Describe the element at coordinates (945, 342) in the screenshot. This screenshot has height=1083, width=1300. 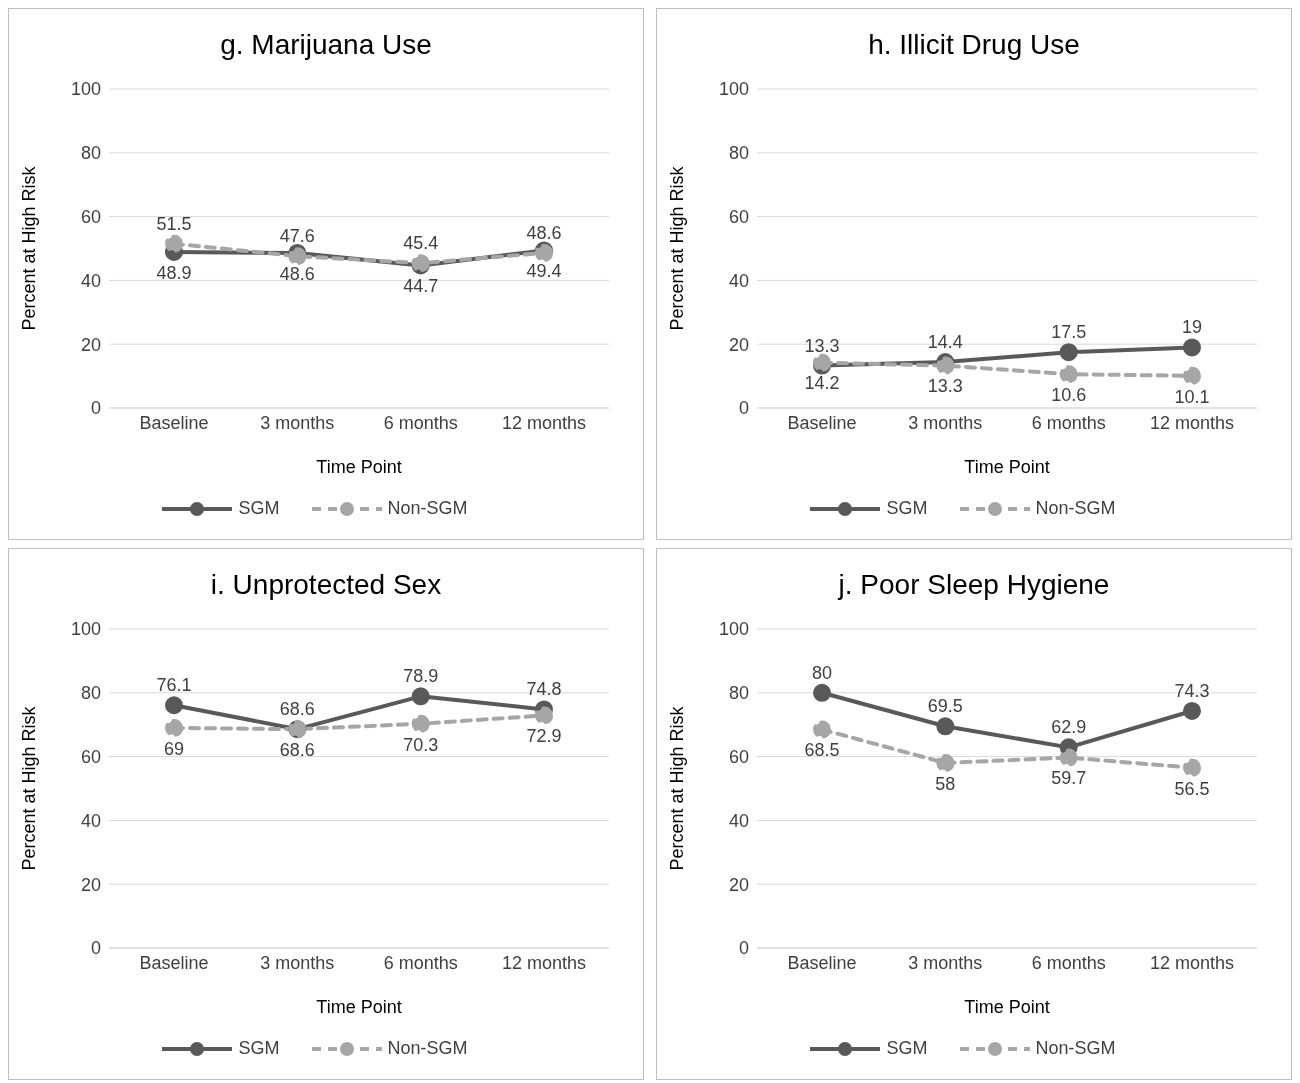
I see `data-label: 14.4` at that location.